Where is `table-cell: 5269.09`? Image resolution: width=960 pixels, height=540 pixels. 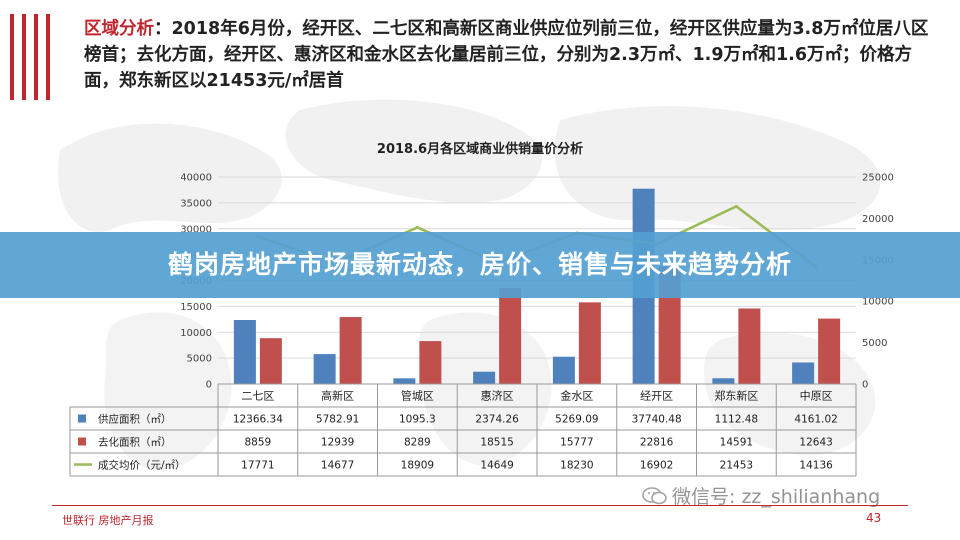 table-cell: 5269.09 is located at coordinates (576, 420).